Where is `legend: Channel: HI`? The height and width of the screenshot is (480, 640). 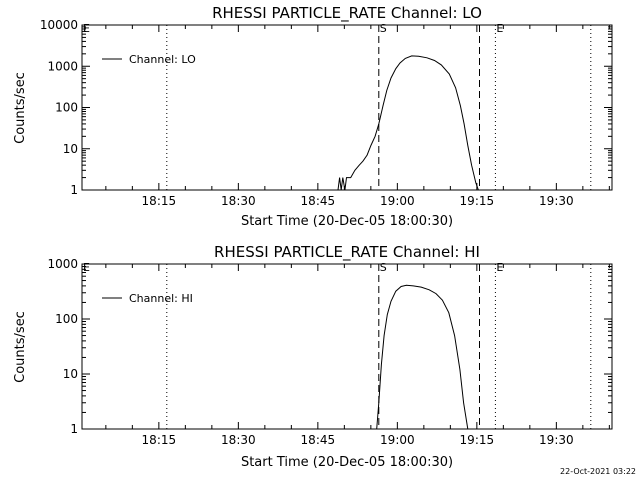 legend: Channel: HI is located at coordinates (147, 298).